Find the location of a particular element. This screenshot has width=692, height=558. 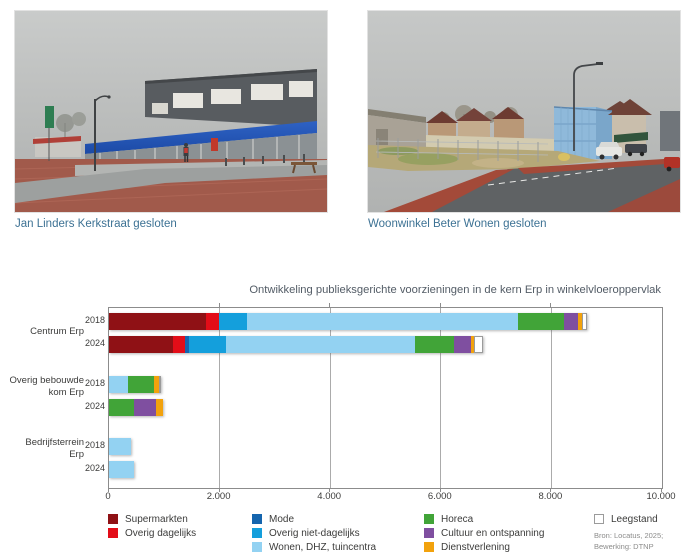

bike-lane-far is located at coordinates (599, 166).